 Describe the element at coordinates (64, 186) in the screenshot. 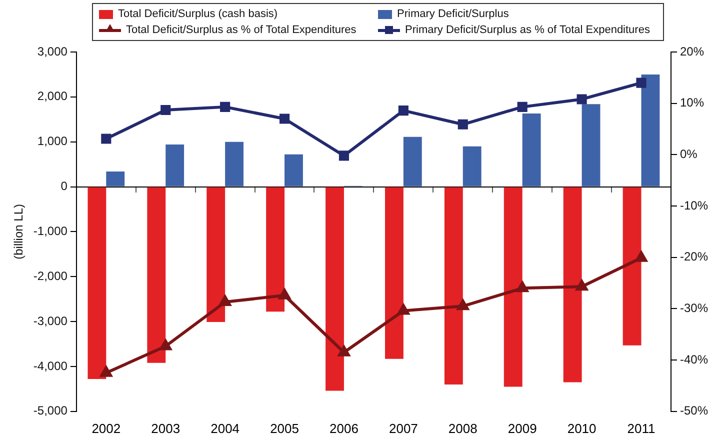

I see `y-tick-label: 0` at that location.